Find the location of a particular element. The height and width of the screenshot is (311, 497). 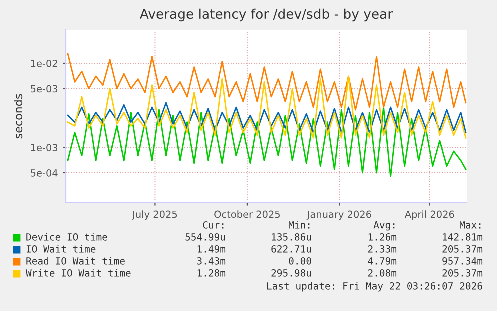

y-tick-label: 5e-03 is located at coordinates (44, 89).